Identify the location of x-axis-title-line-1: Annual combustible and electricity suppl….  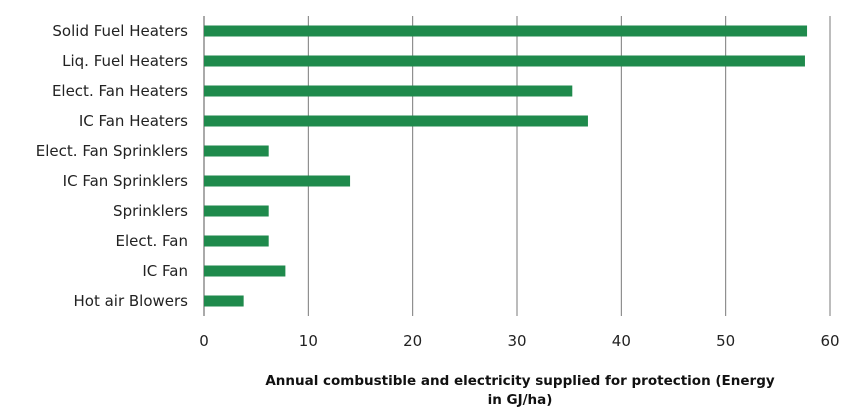
(520, 381).